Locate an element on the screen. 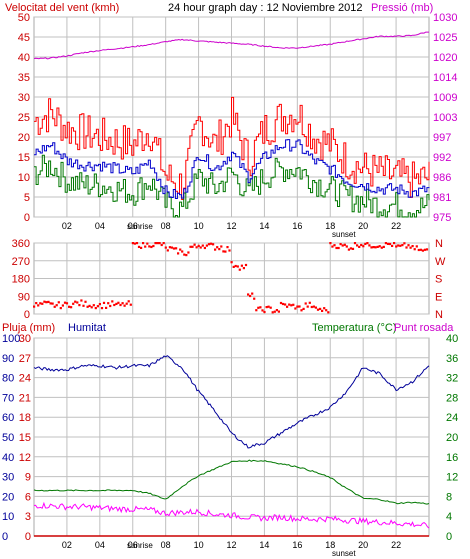  pressure-ticks: 975 981 986 992 997 1003 1009 1014 1020 1025 1030 is located at coordinates (445, 118).